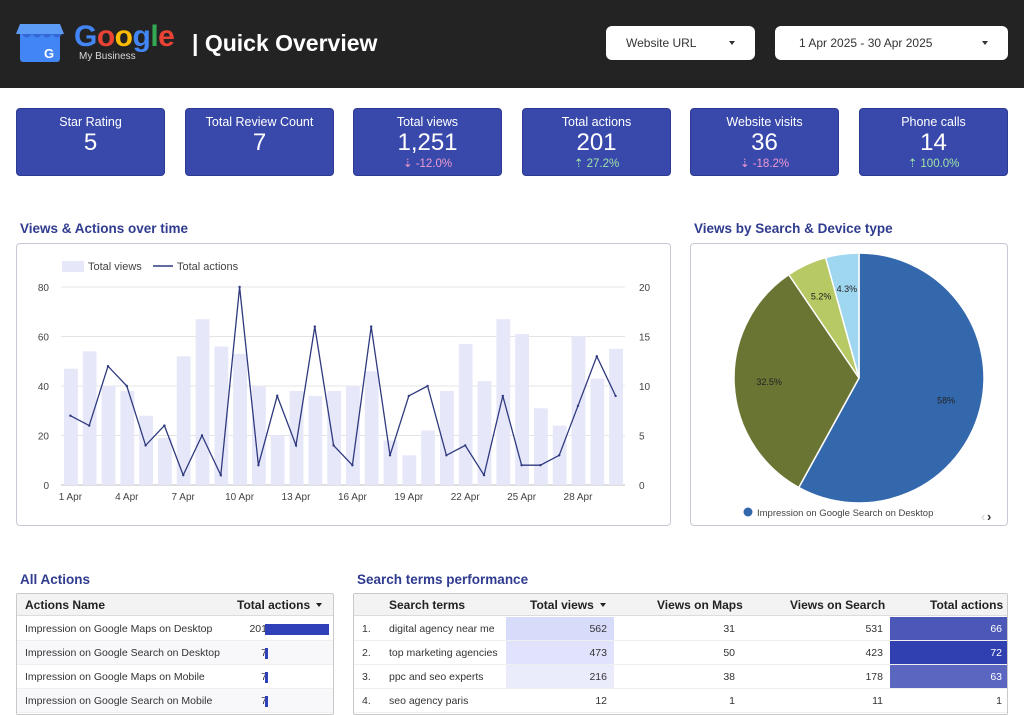 The height and width of the screenshot is (715, 1024). What do you see at coordinates (44, 338) in the screenshot?
I see `y-left-tick-label: 60` at bounding box center [44, 338].